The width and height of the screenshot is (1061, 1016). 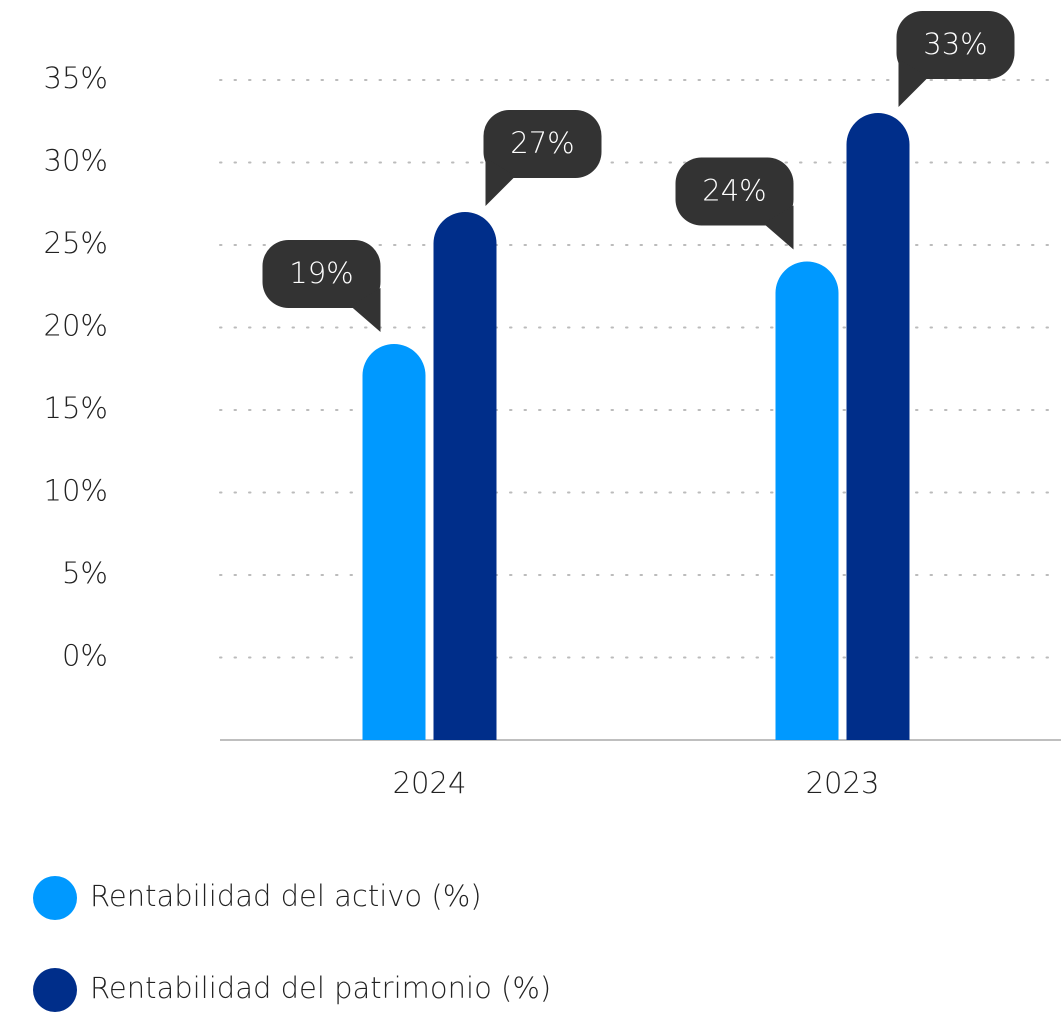 I want to click on y-tick-label: 0%, so click(x=85, y=656).